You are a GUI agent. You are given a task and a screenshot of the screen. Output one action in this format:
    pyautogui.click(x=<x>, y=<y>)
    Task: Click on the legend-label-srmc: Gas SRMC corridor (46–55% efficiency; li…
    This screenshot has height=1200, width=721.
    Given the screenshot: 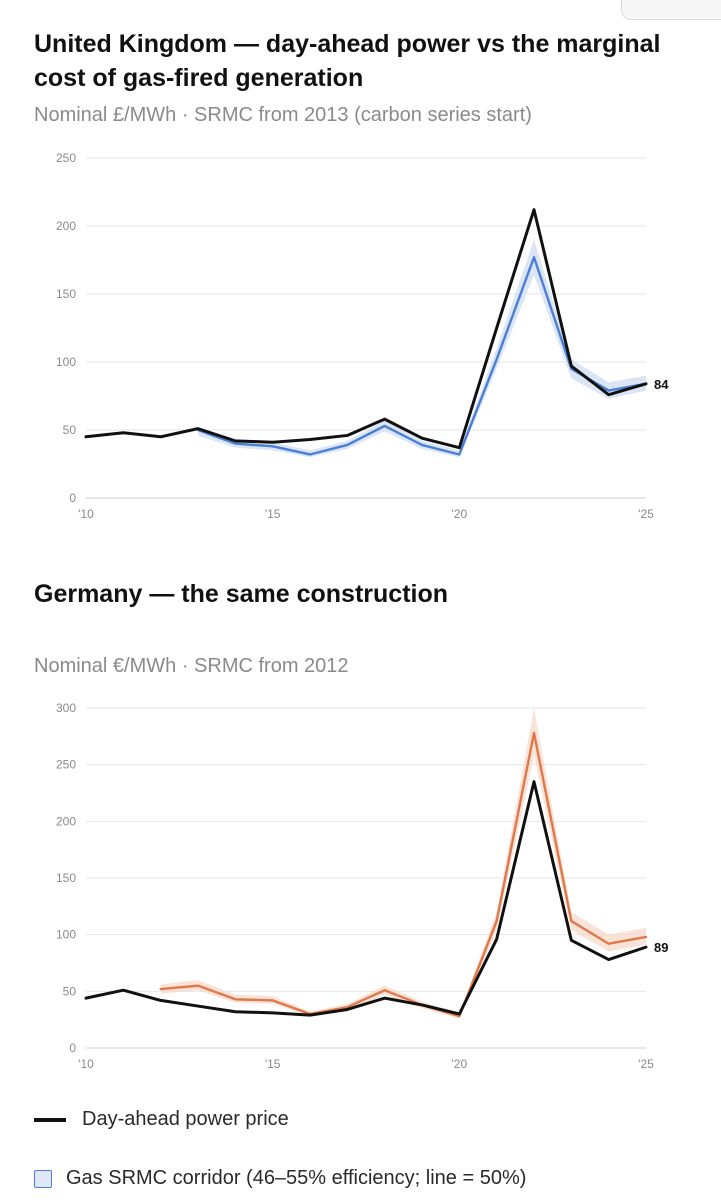 What is the action you would take?
    pyautogui.click(x=296, y=1178)
    